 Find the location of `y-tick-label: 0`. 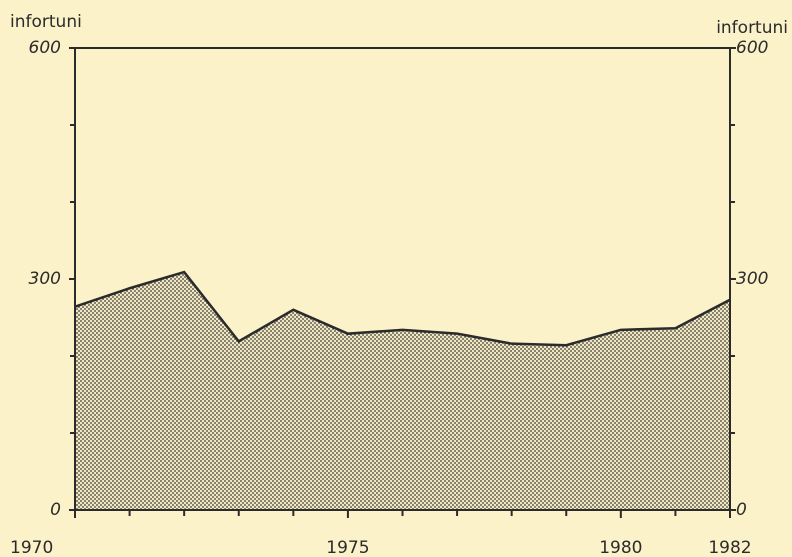

y-tick-label: 0 is located at coordinates (55, 510).